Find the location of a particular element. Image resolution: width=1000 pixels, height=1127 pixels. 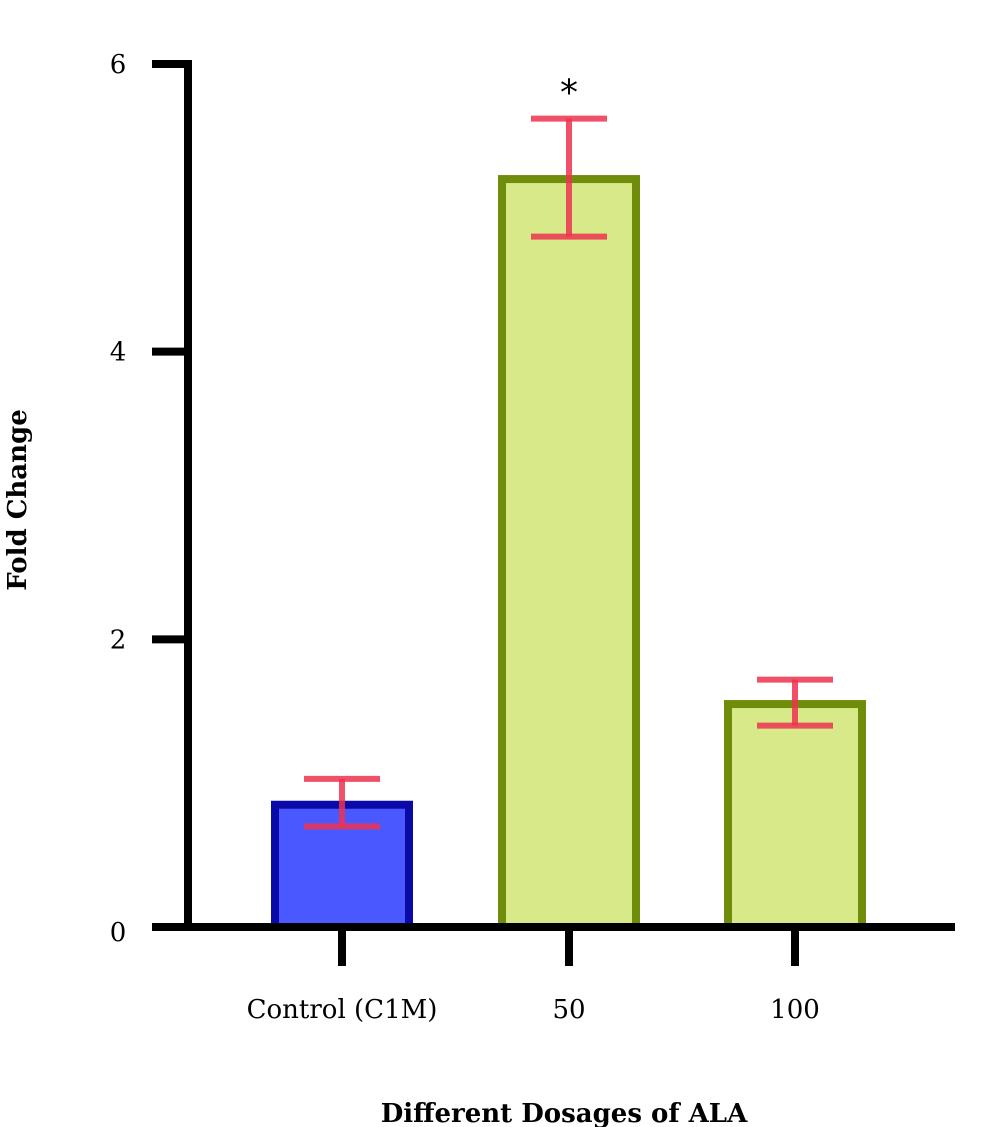

x-tick-label-1: 50 is located at coordinates (568, 1010).